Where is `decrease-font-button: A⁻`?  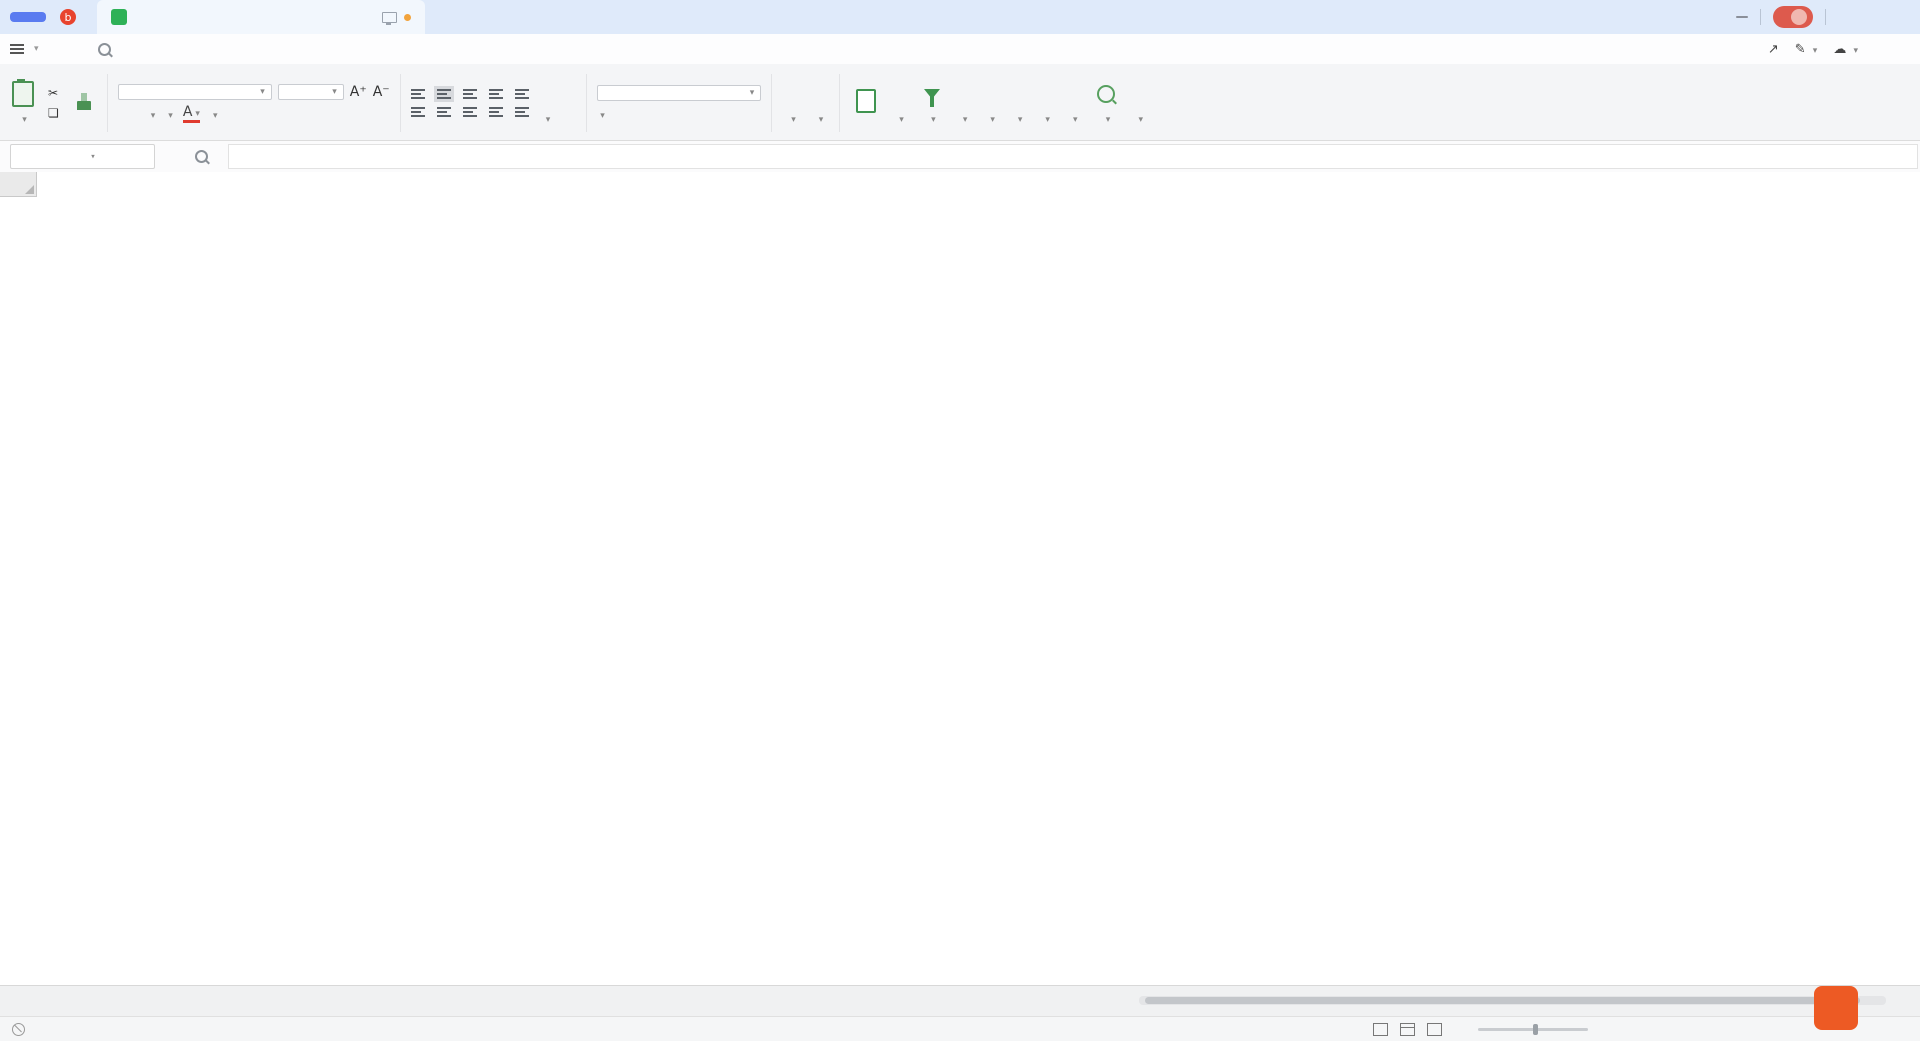 decrease-font-button: A⁻ is located at coordinates (381, 91).